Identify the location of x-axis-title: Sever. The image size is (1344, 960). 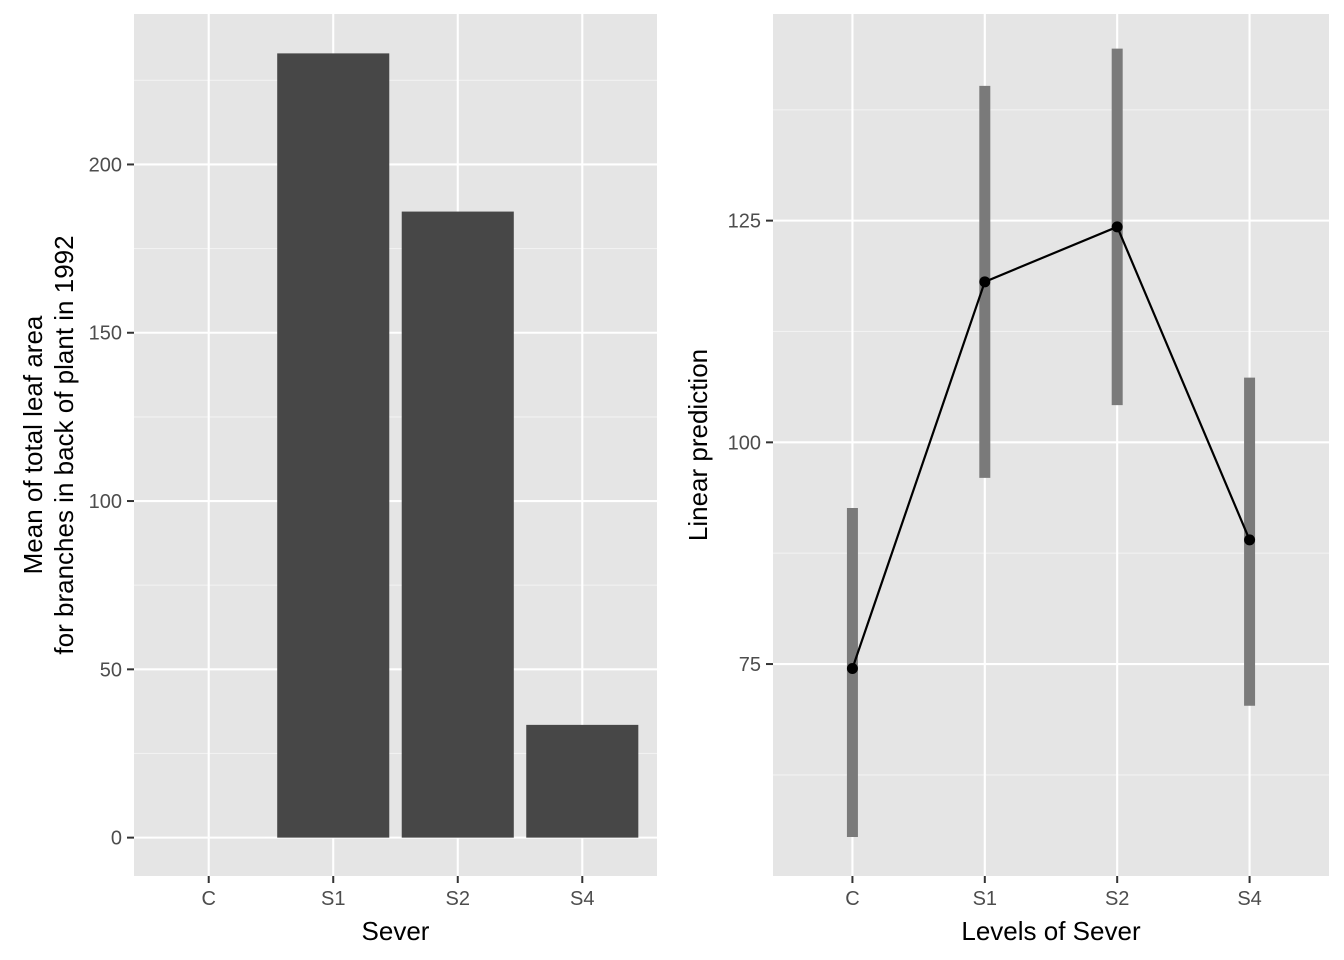
(396, 931).